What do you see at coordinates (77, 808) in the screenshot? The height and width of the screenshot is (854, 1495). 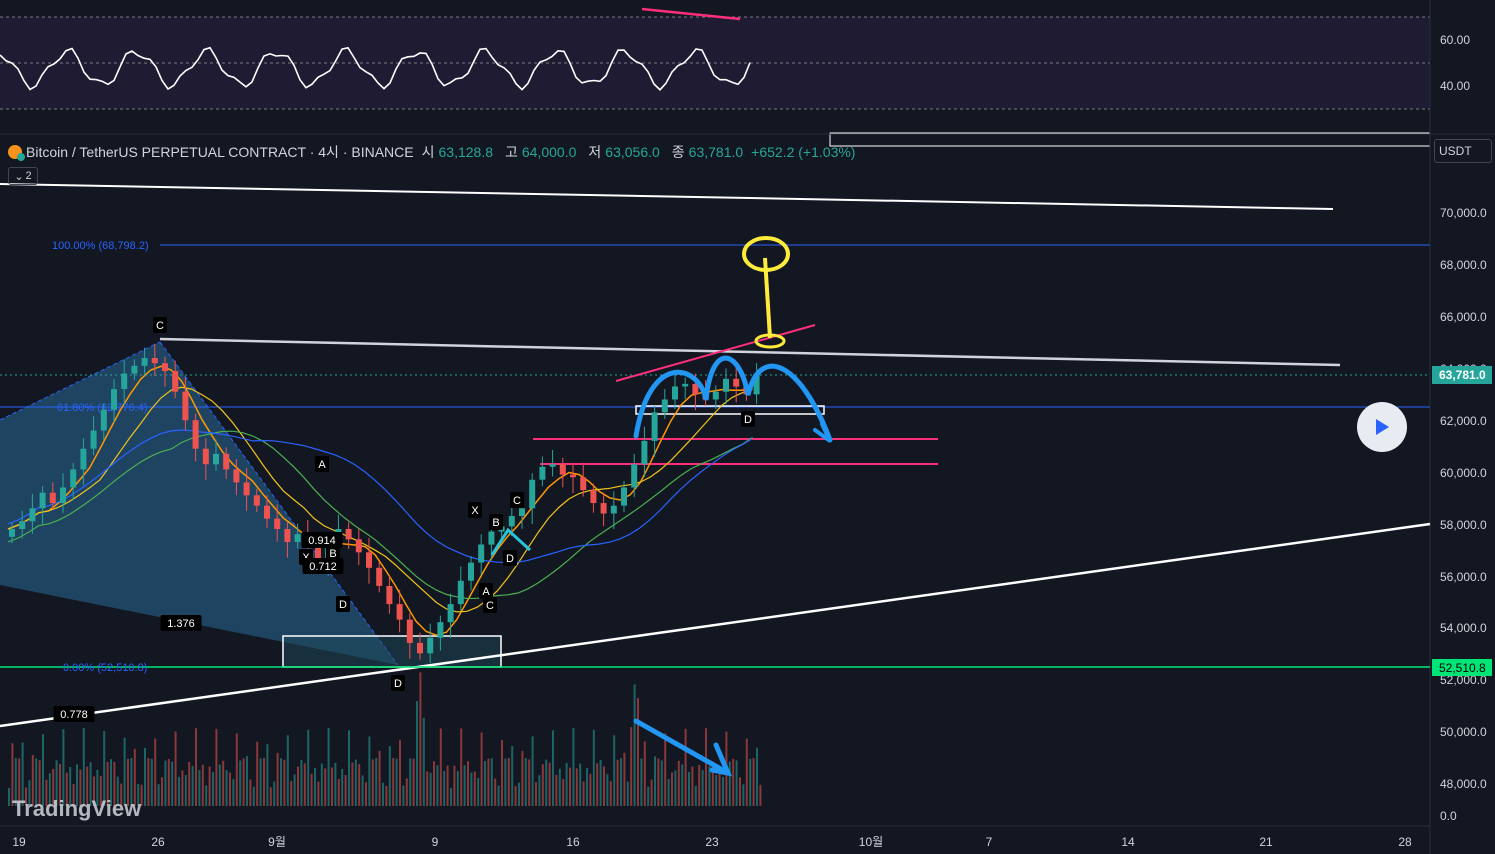 I see `tradingview-logo: TradingView` at bounding box center [77, 808].